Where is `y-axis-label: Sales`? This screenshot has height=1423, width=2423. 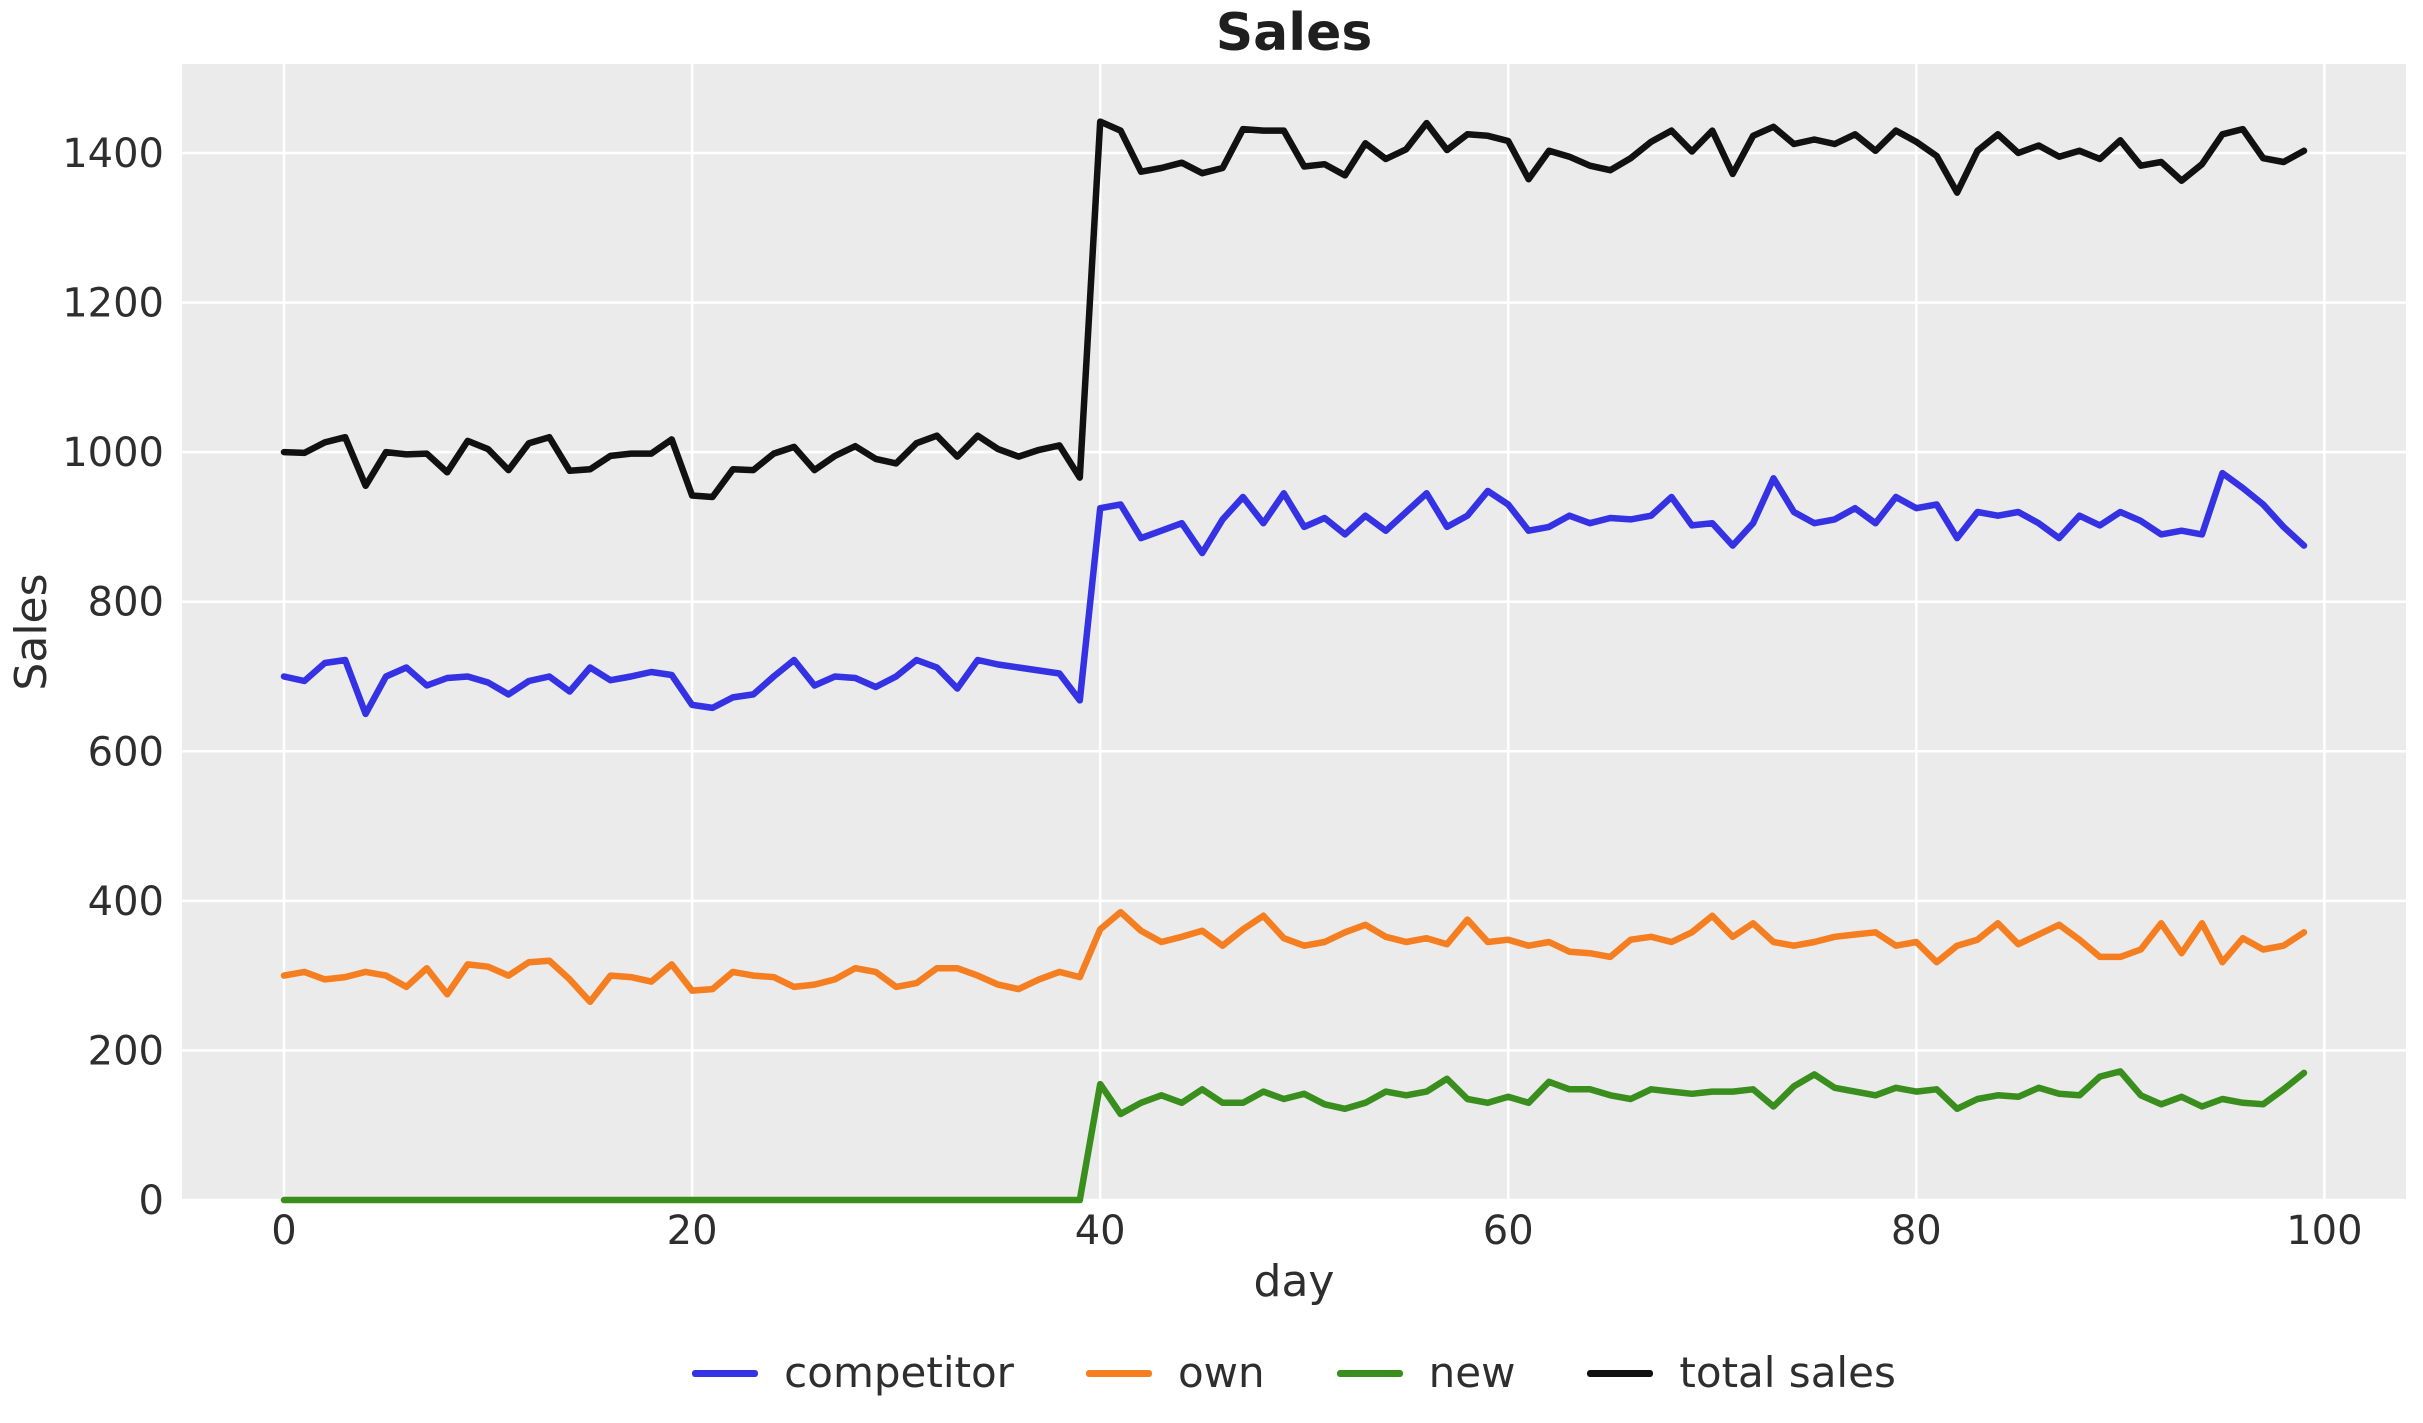 y-axis-label: Sales is located at coordinates (31, 631).